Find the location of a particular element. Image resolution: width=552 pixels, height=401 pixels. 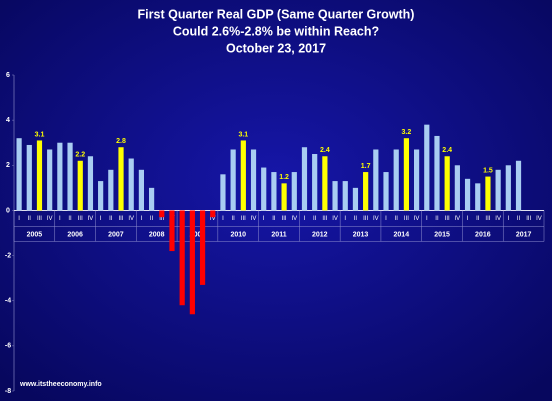

y-tick-label: -2 is located at coordinates (8, 255).